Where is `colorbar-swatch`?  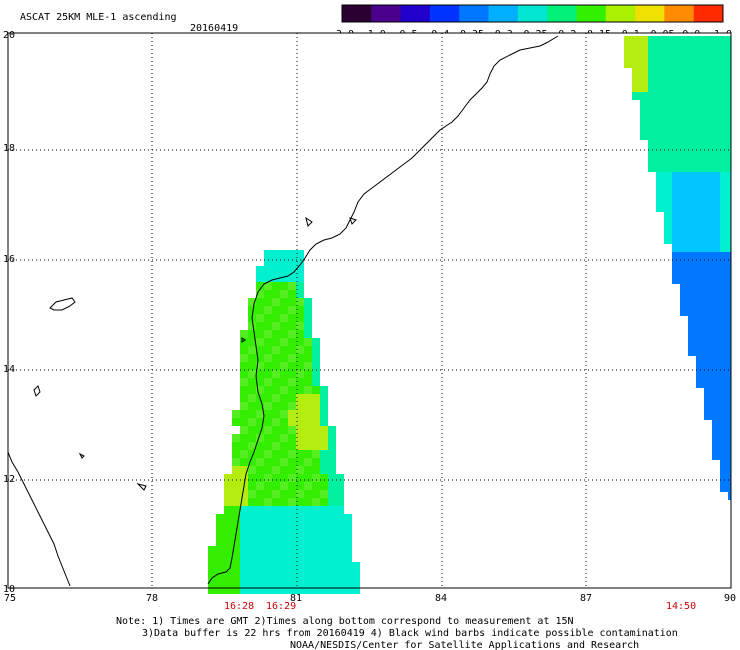 colorbar-swatch is located at coordinates (444, 13).